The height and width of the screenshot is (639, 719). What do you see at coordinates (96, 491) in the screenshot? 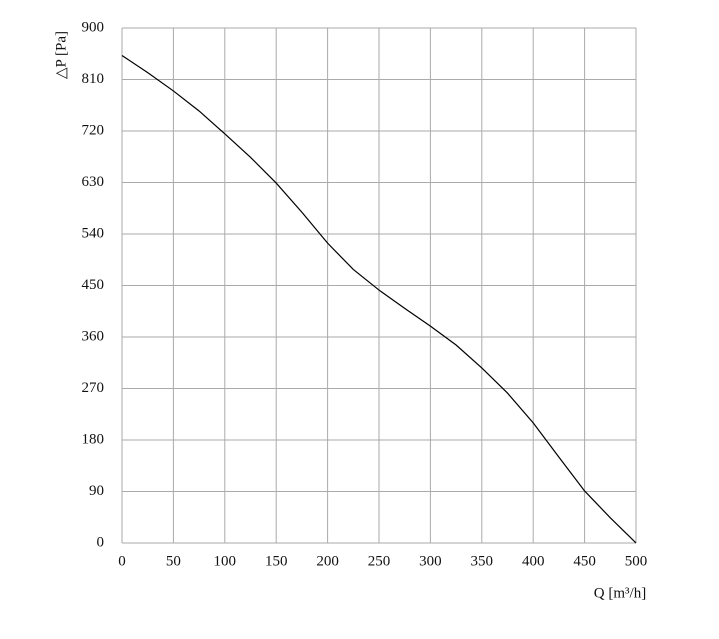
I see `y-tick-label: 90` at bounding box center [96, 491].